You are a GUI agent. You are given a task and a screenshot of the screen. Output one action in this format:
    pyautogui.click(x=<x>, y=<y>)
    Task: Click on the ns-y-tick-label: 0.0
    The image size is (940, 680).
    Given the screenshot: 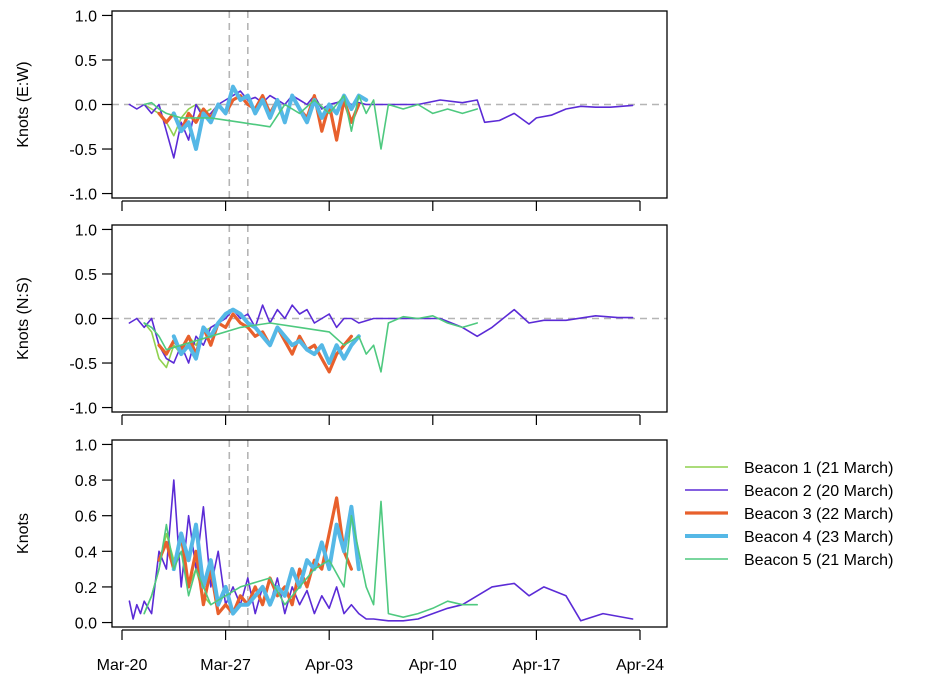 What is the action you would take?
    pyautogui.click(x=86, y=320)
    